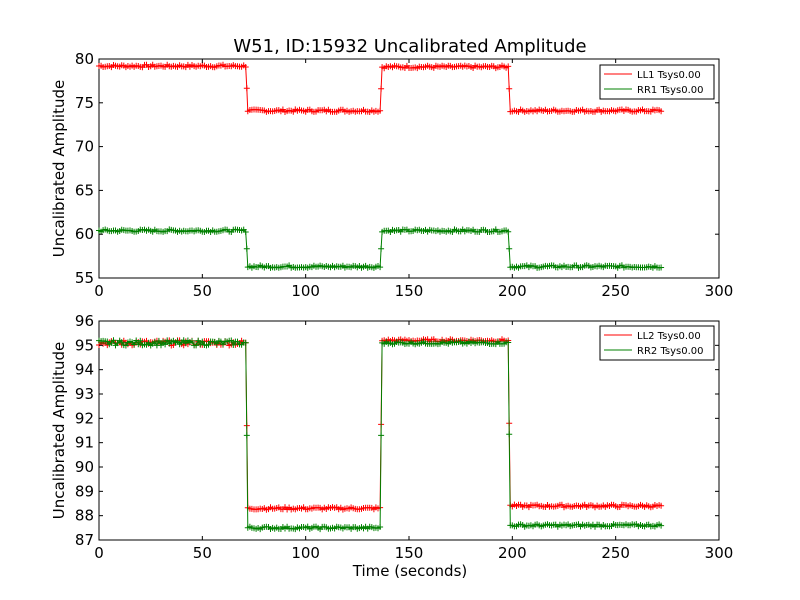  I want to click on chart-title: W51, ID:15932 Uncalibrated Amplitude, so click(409, 46).